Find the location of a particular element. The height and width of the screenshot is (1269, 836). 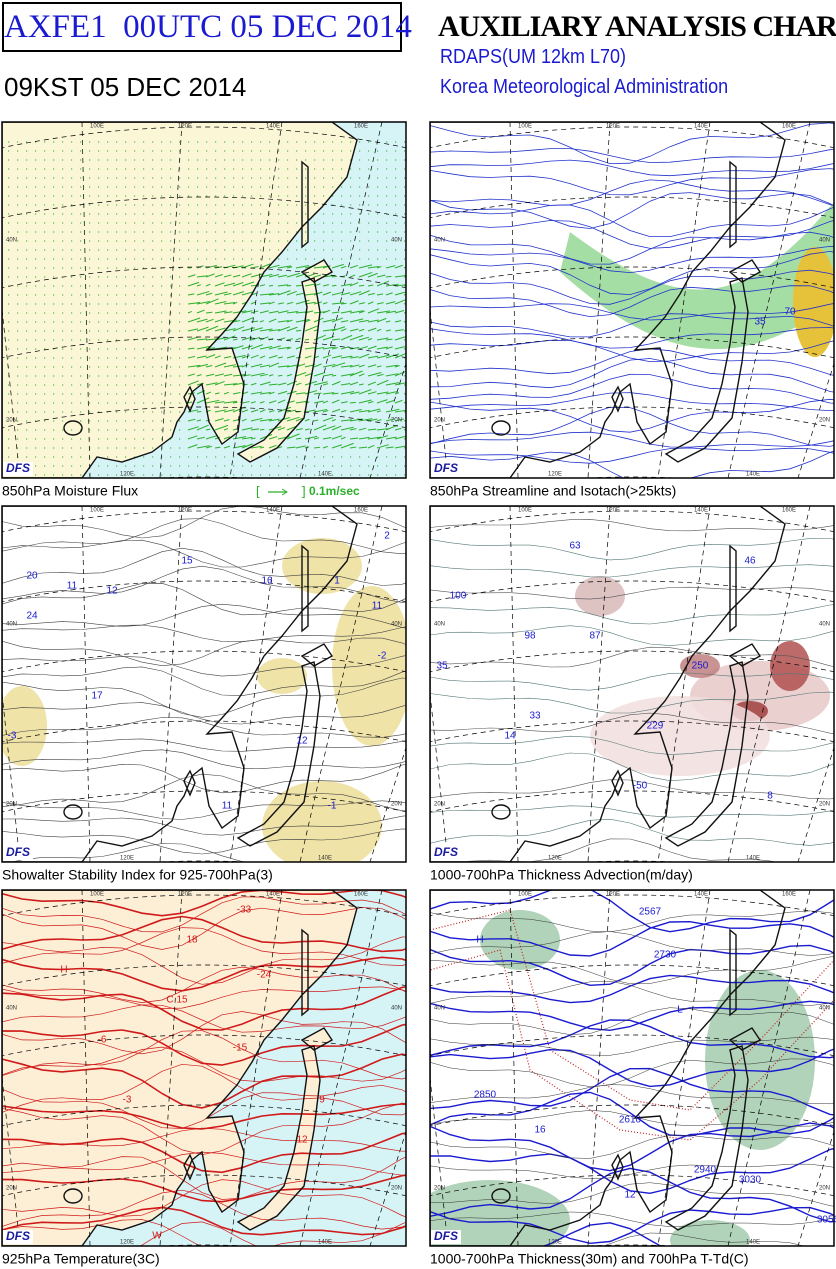

agency: Korea Meteorological Administration is located at coordinates (584, 87).